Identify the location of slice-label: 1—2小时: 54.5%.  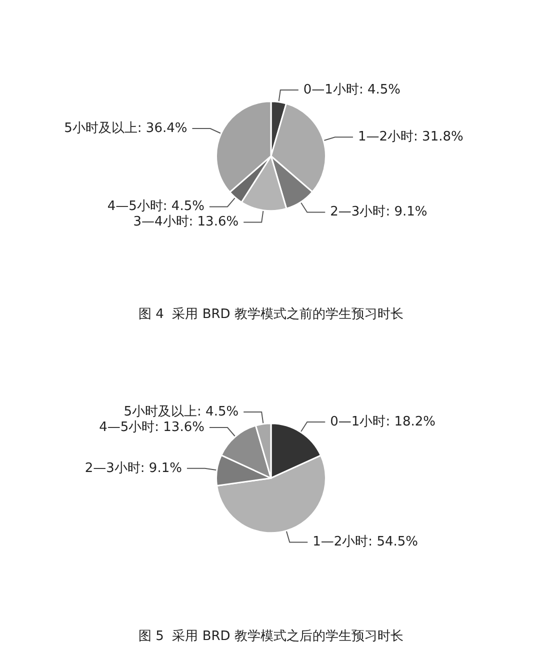
(365, 542).